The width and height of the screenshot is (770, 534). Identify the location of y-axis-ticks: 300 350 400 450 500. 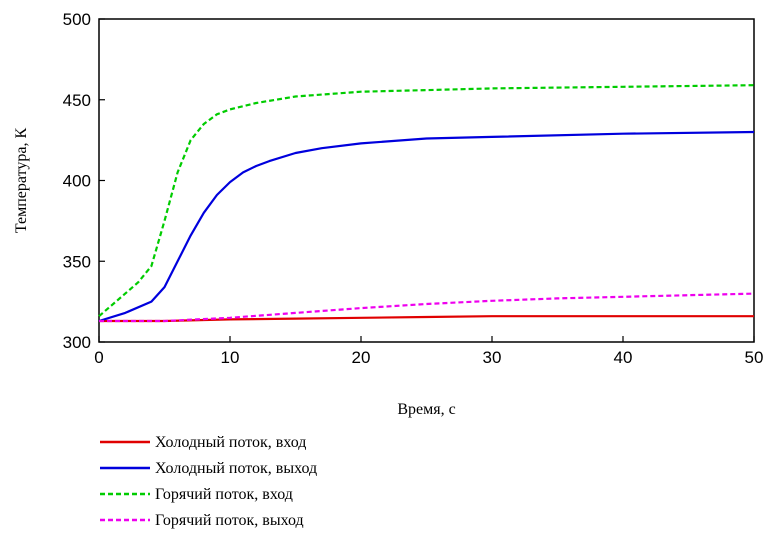
(84, 181).